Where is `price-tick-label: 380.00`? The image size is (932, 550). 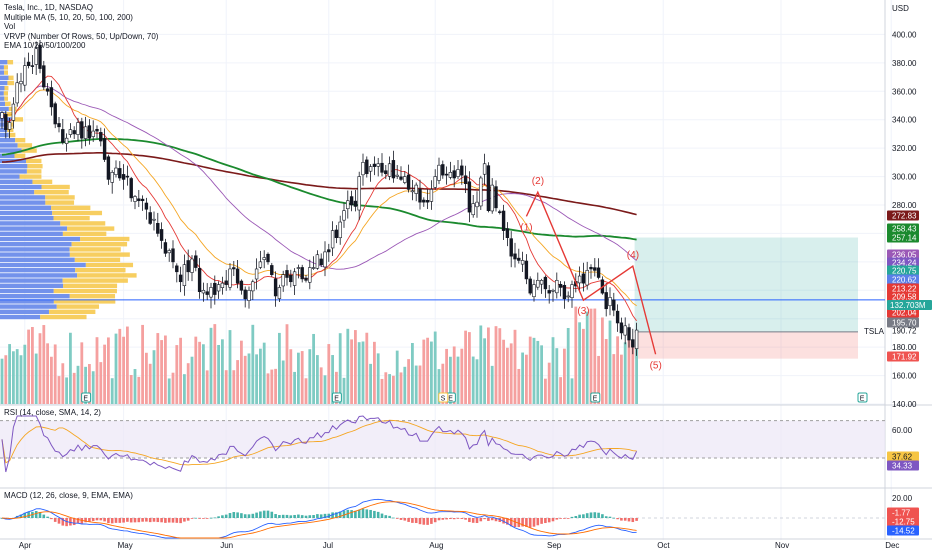
price-tick-label: 380.00 is located at coordinates (904, 63).